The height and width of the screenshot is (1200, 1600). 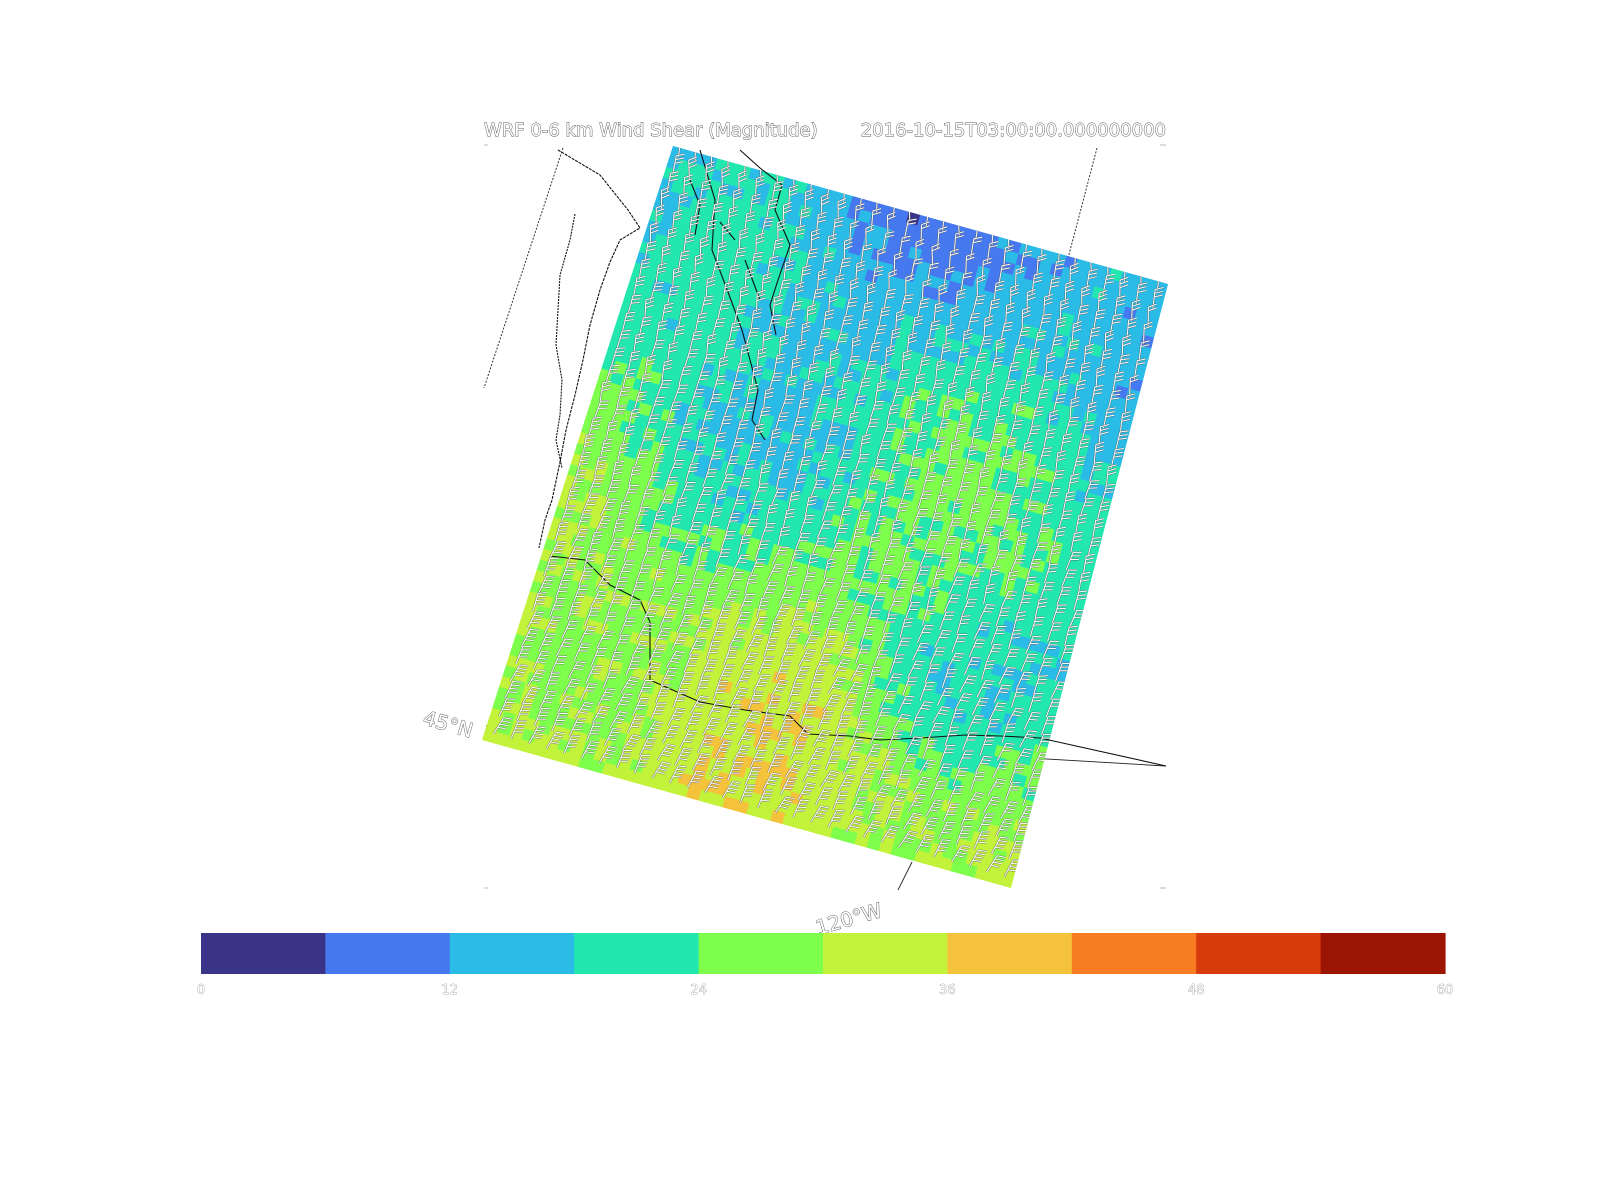 I want to click on colorbar-tick-labels: 0 12 24 36 48 60, so click(x=825, y=991).